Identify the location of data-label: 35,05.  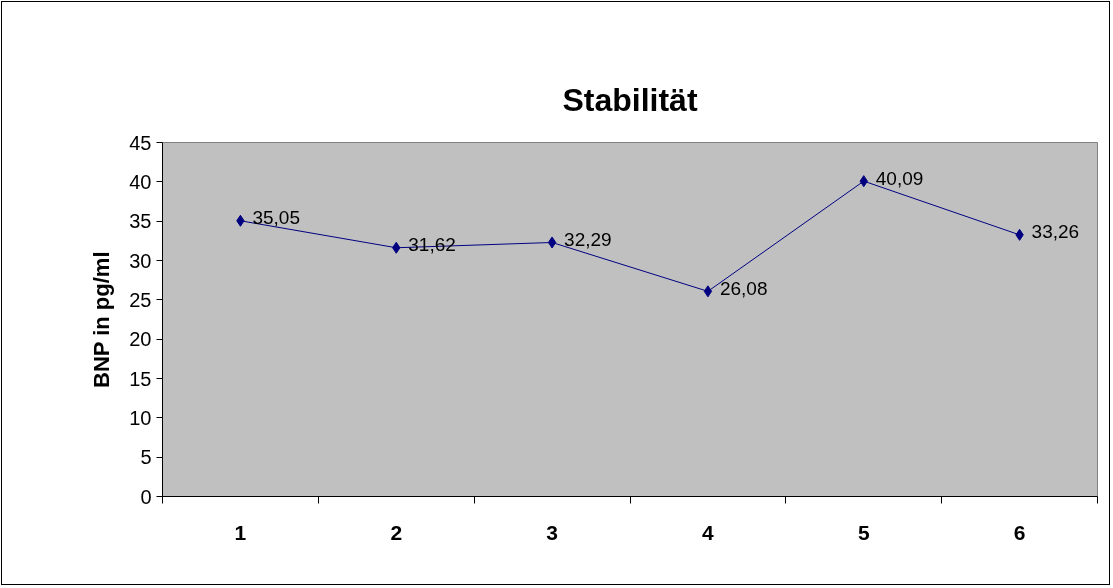
(276, 218).